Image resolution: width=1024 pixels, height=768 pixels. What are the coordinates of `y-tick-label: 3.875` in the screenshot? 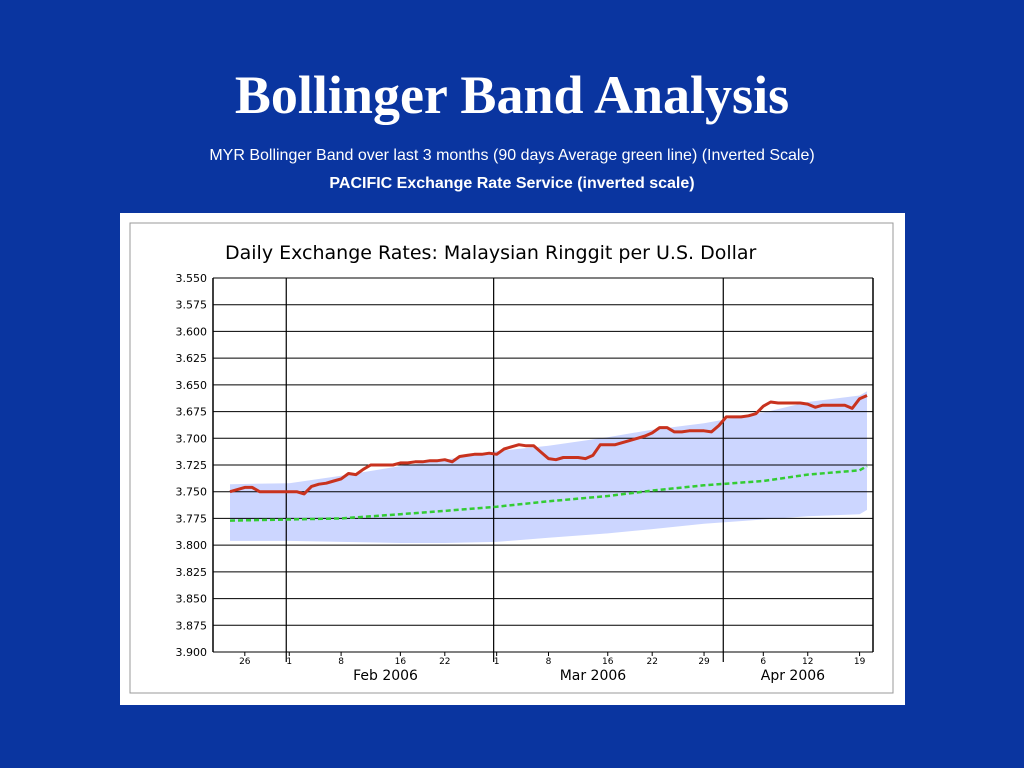 It's located at (192, 625).